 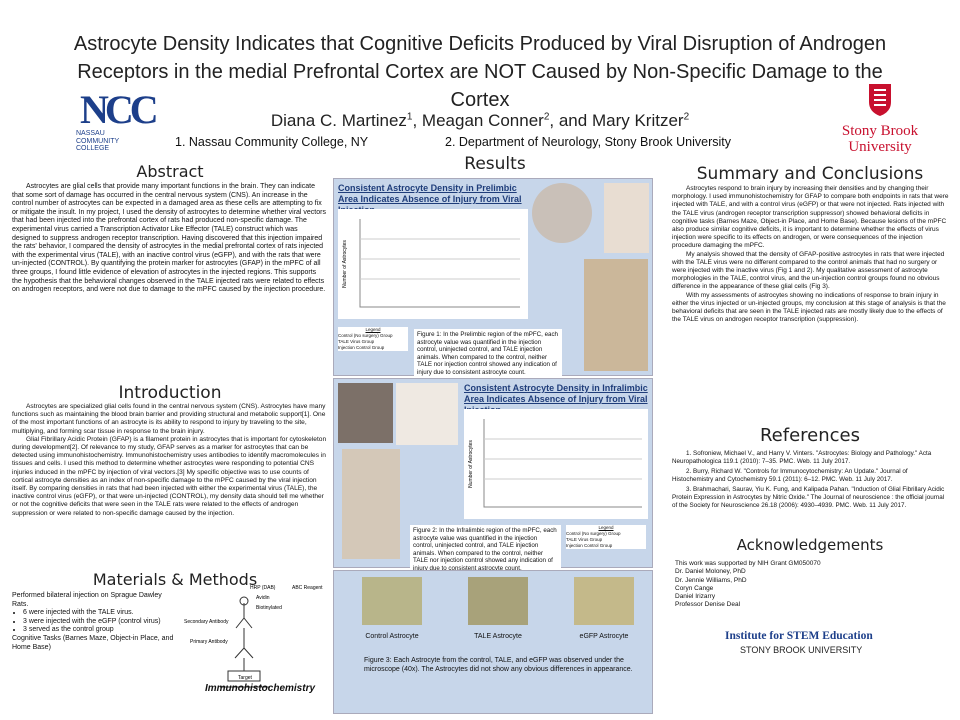 I want to click on heading: Summary and Conclusions, so click(x=810, y=174).